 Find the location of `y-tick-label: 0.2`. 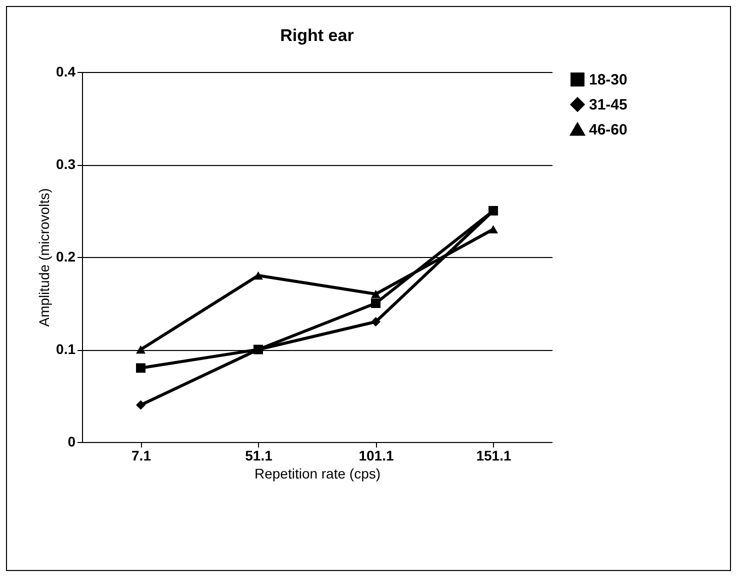

y-tick-label: 0.2 is located at coordinates (66, 256).